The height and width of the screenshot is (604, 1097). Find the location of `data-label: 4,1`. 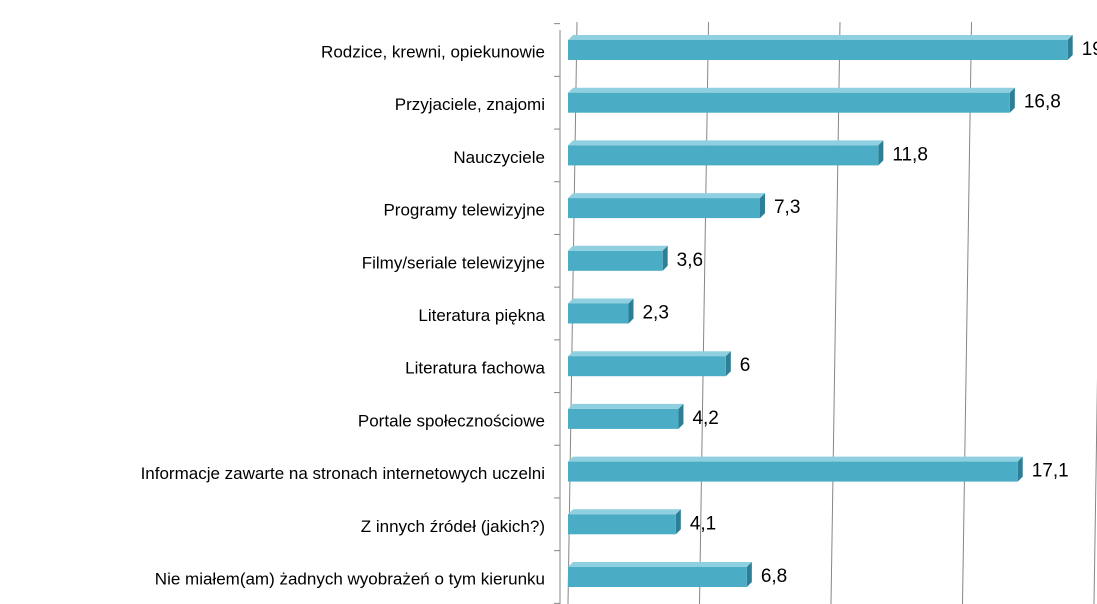

data-label: 4,1 is located at coordinates (703, 523).